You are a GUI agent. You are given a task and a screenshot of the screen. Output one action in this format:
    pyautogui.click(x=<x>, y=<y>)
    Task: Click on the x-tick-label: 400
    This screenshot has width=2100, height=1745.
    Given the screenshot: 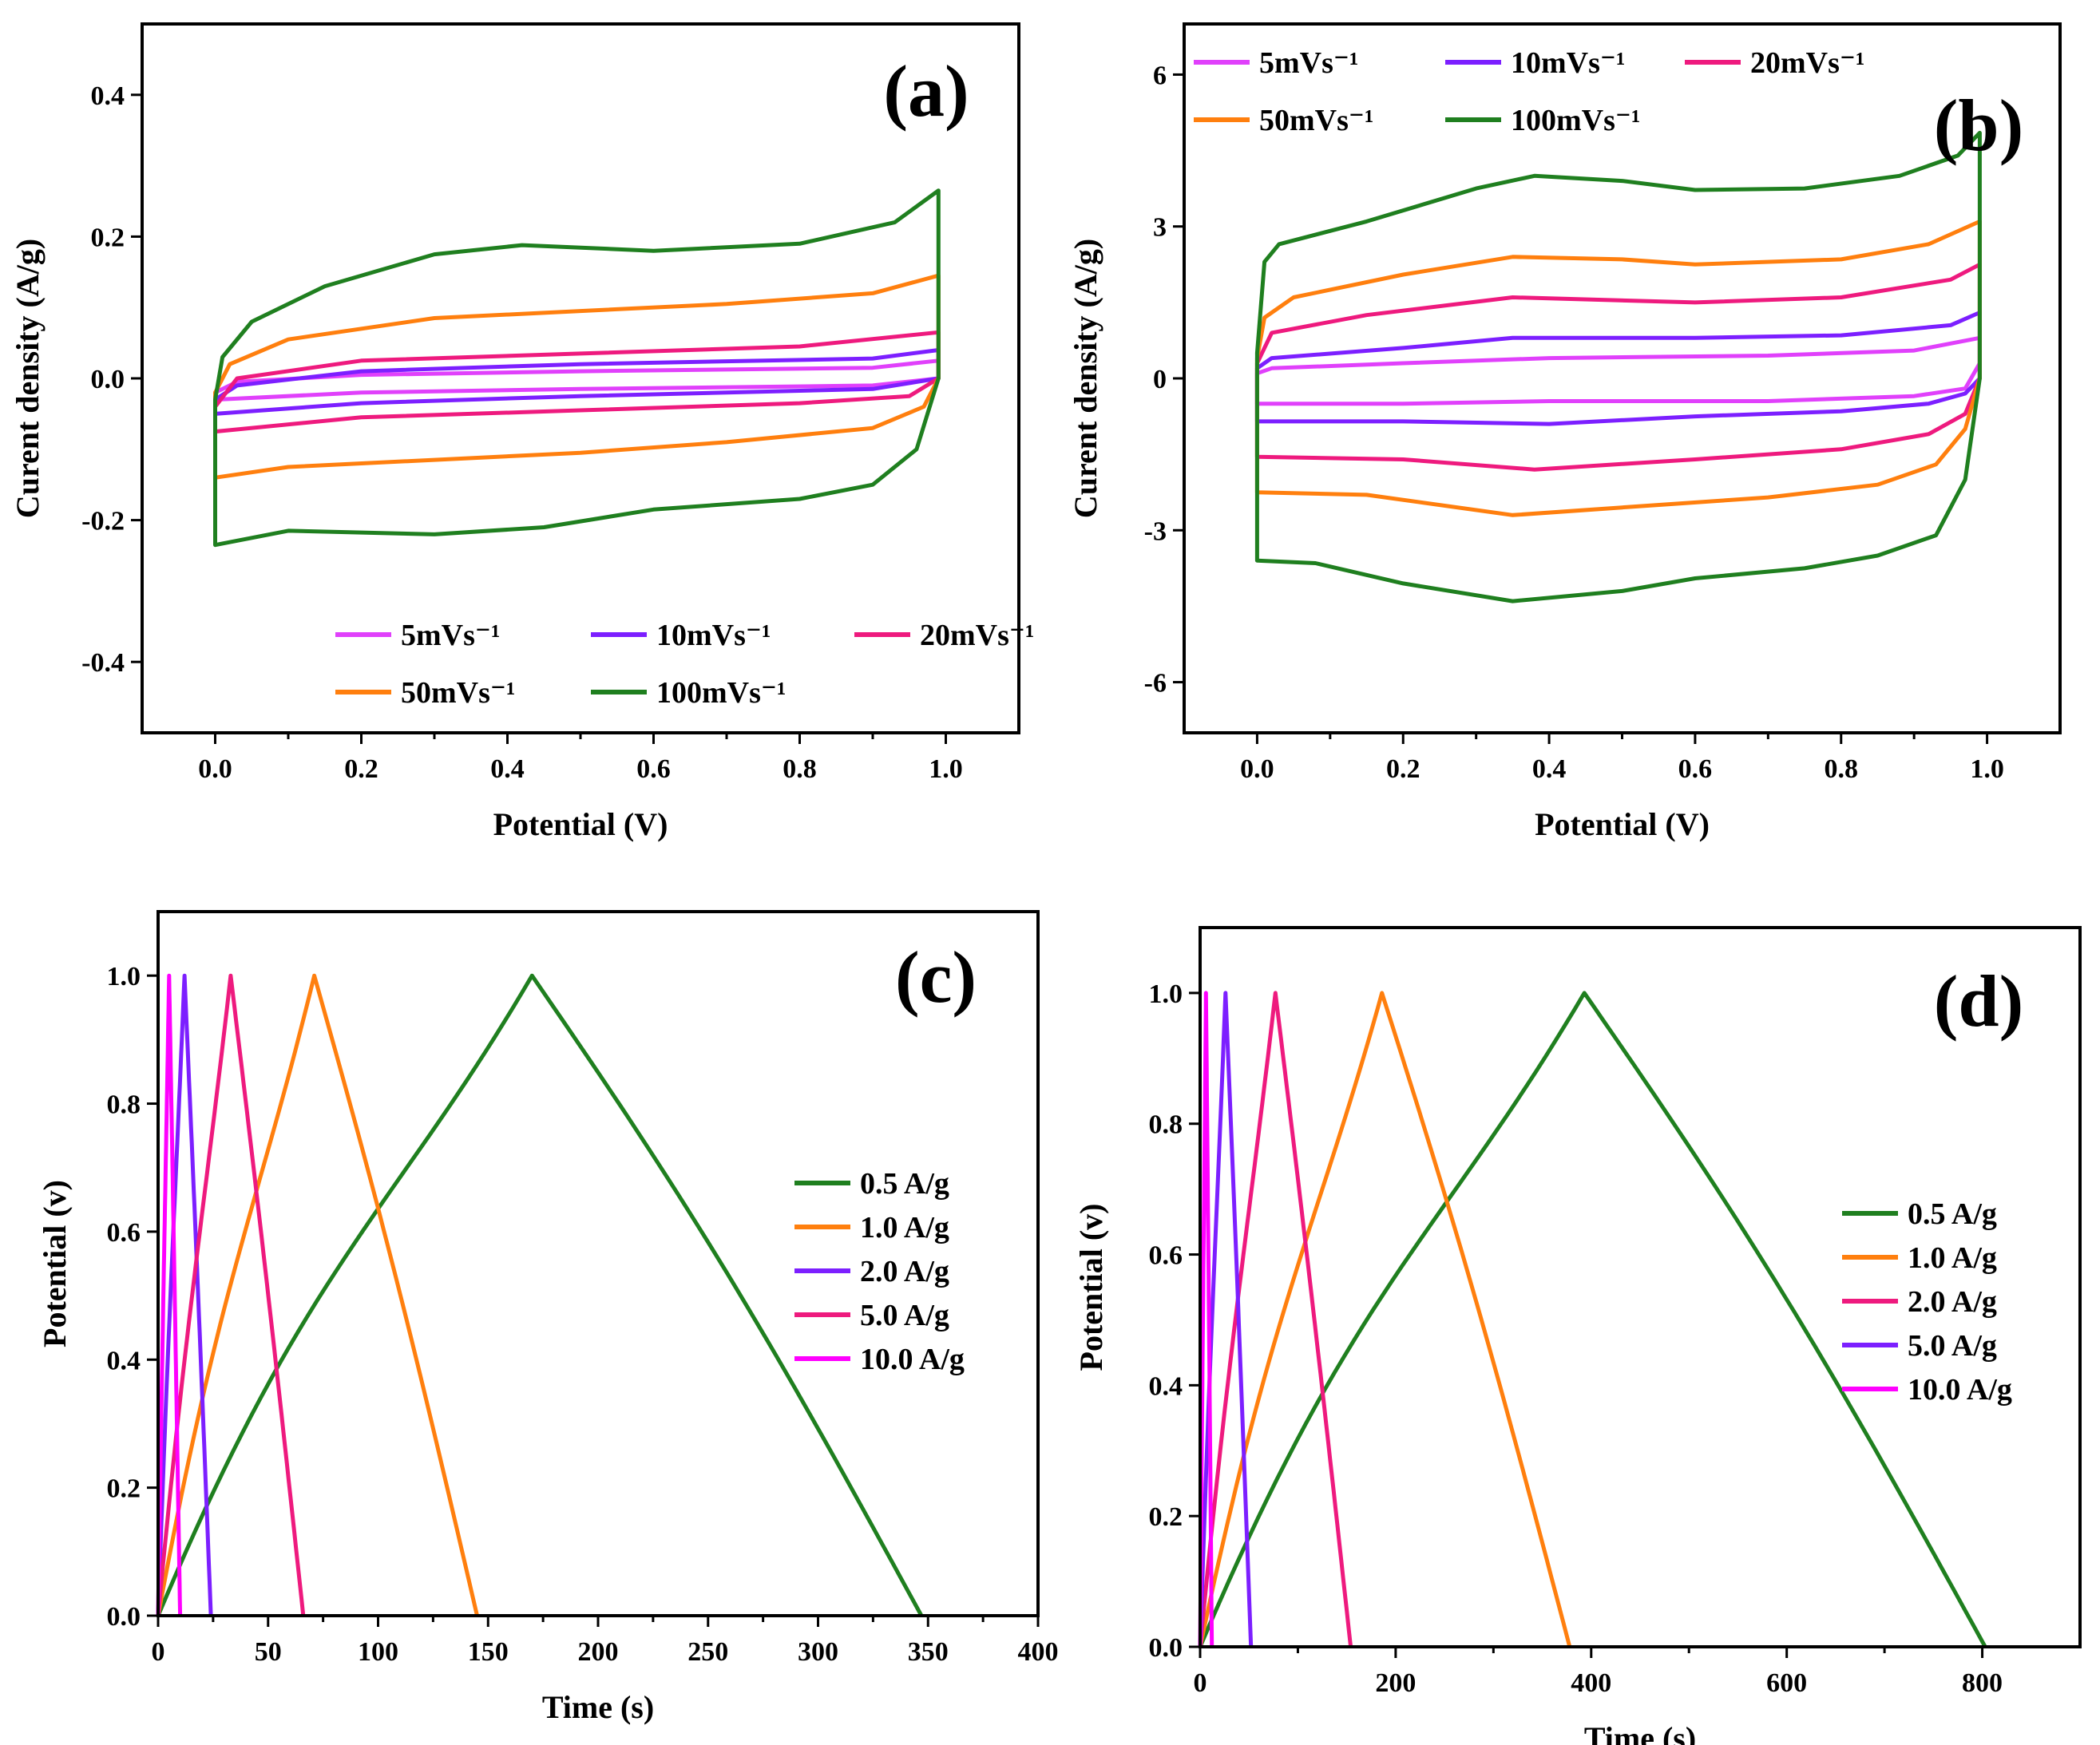 What is the action you would take?
    pyautogui.click(x=1591, y=1683)
    